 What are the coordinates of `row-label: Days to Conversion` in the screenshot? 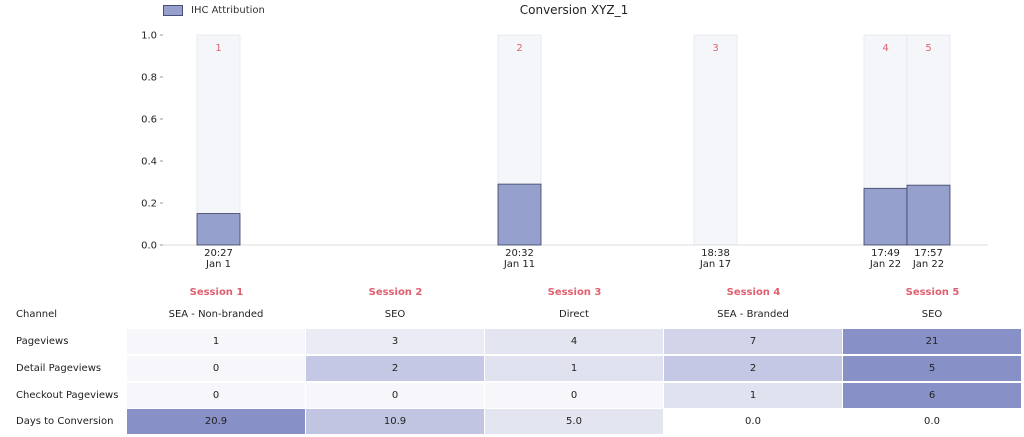 It's located at (65, 421).